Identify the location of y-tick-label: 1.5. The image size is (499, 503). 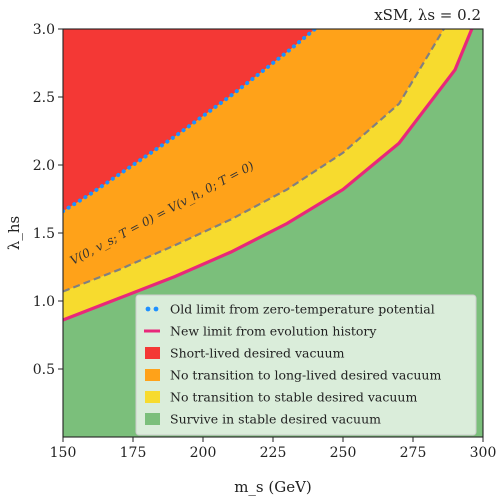
(44, 234).